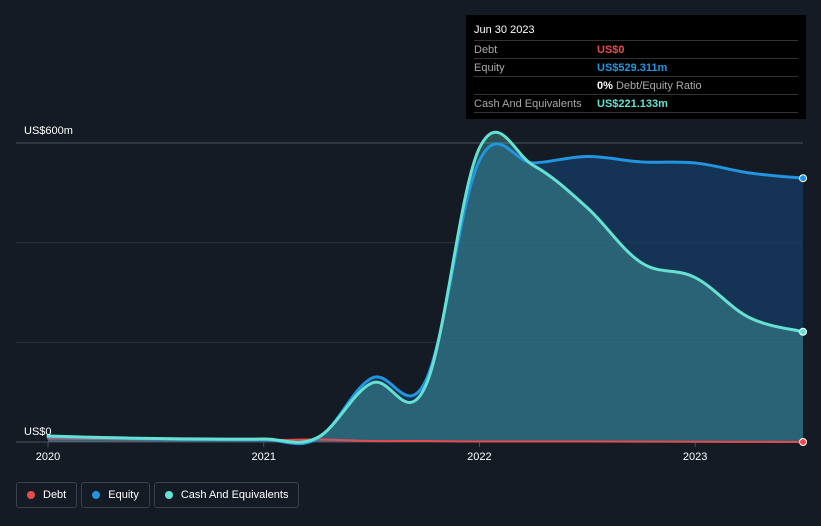 The width and height of the screenshot is (821, 526). I want to click on y-axis-labels: US$0 US$600m, so click(48, 281).